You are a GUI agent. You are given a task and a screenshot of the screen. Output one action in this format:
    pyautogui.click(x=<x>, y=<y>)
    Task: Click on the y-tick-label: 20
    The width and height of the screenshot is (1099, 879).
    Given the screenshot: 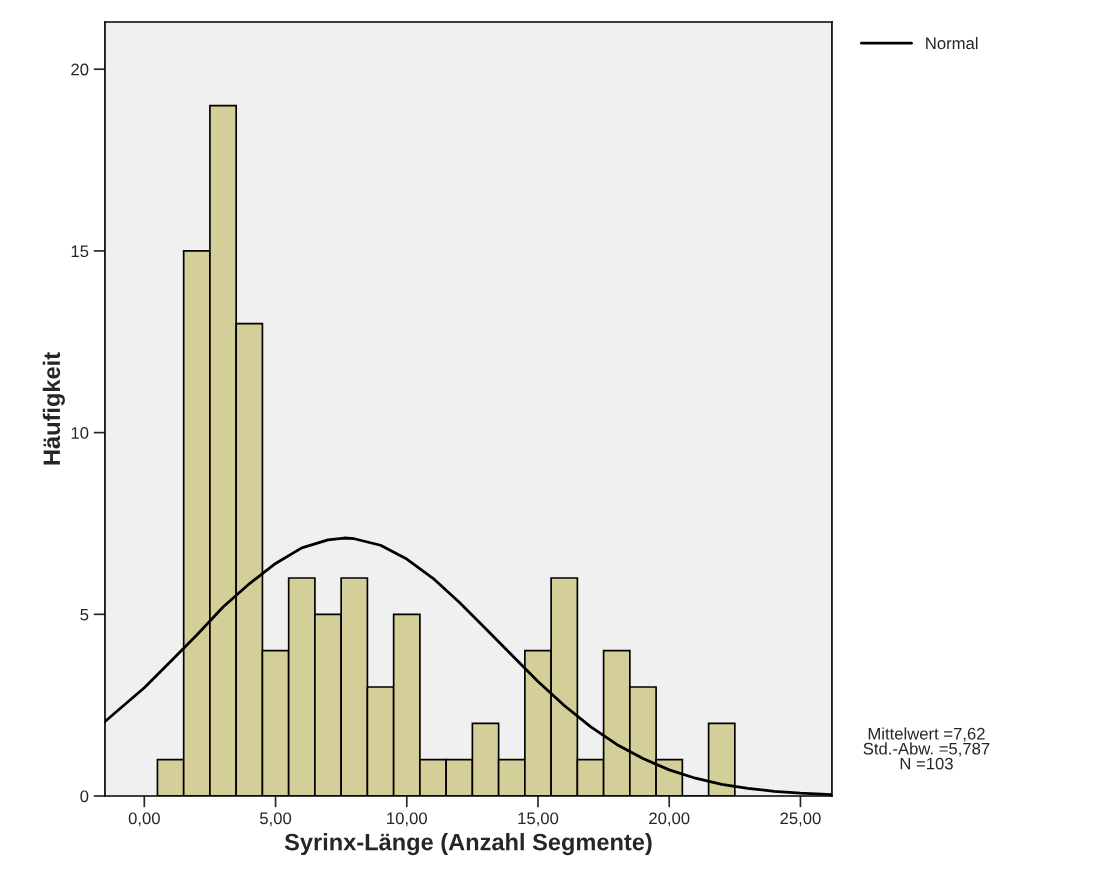 What is the action you would take?
    pyautogui.click(x=80, y=69)
    